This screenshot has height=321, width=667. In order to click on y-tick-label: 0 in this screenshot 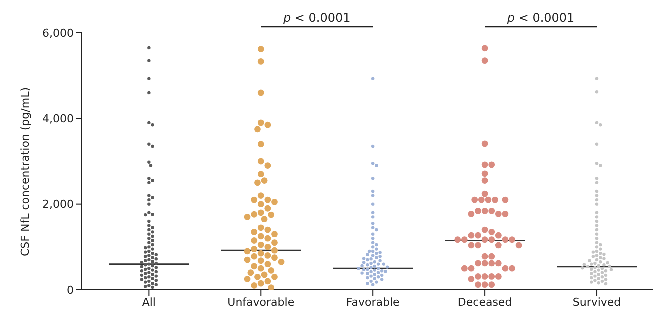, I will do `click(70, 290)`.